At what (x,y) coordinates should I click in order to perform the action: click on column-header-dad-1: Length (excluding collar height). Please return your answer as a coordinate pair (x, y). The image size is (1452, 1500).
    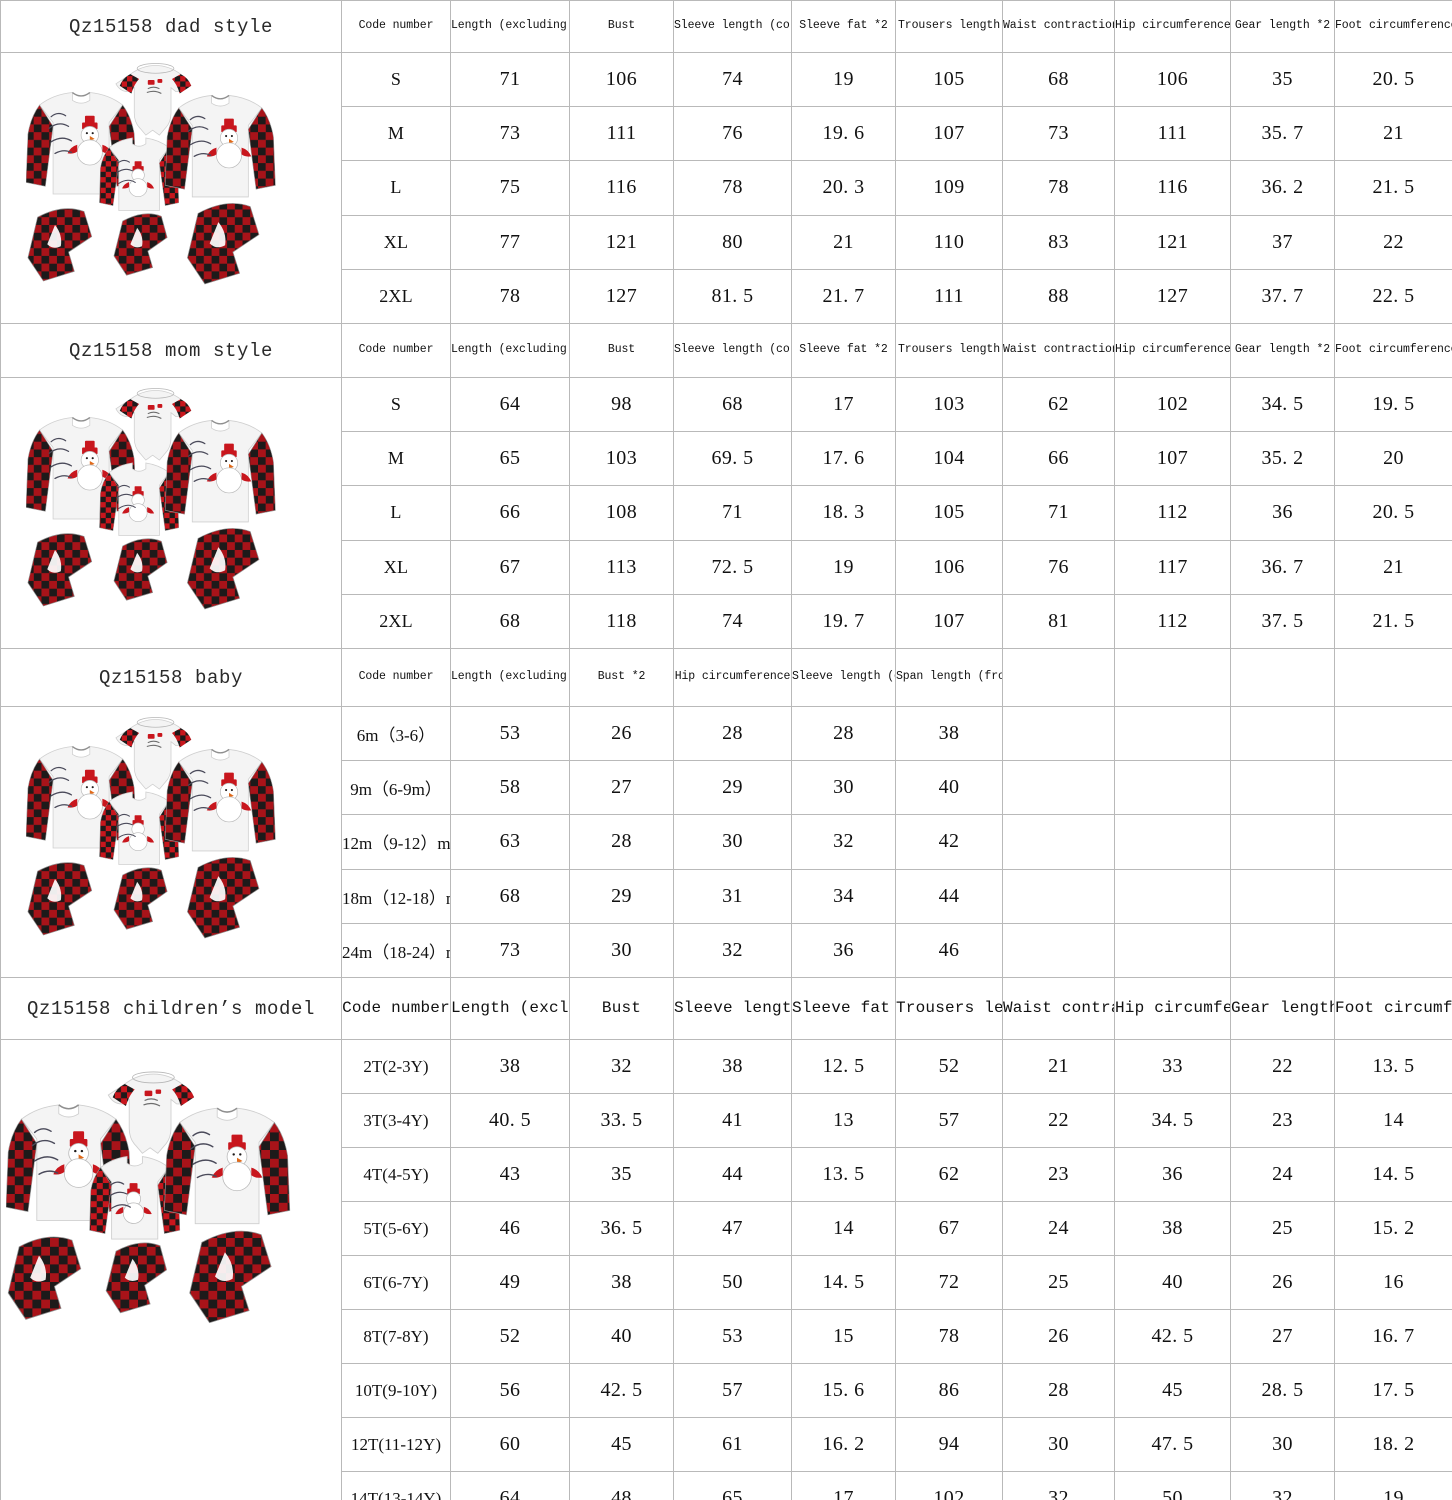
    Looking at the image, I should click on (510, 26).